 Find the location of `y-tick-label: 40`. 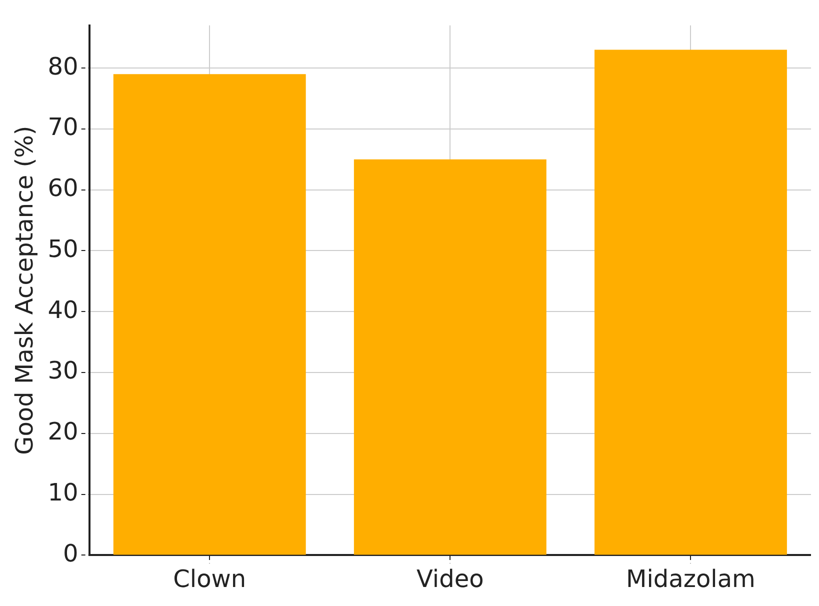

y-tick-label: 40 is located at coordinates (63, 310).